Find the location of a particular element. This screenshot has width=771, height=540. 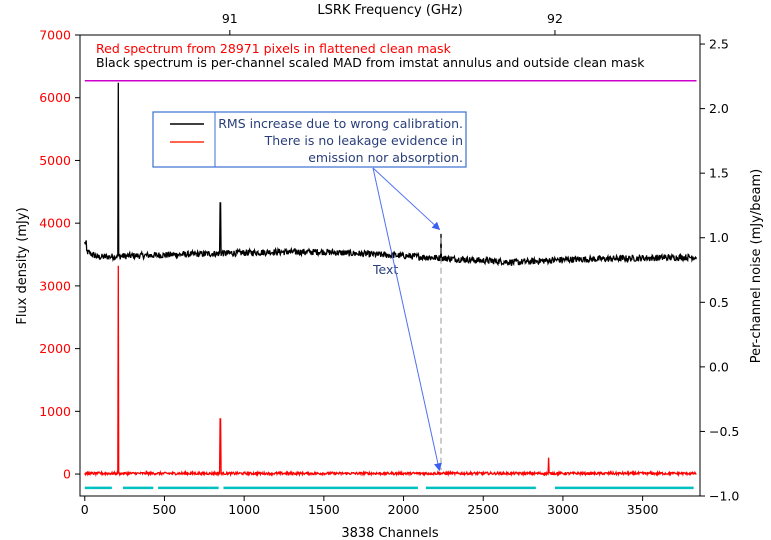

left-tick-label-6: 6000 is located at coordinates (55, 97).